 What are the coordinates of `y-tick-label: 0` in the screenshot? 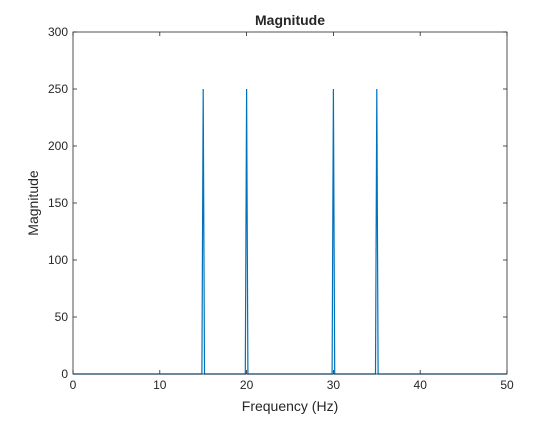 It's located at (64, 374).